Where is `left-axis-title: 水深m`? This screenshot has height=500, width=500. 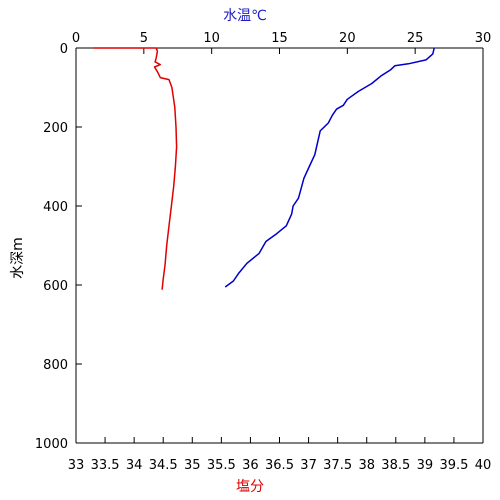
left-axis-title: 水深m is located at coordinates (18, 258).